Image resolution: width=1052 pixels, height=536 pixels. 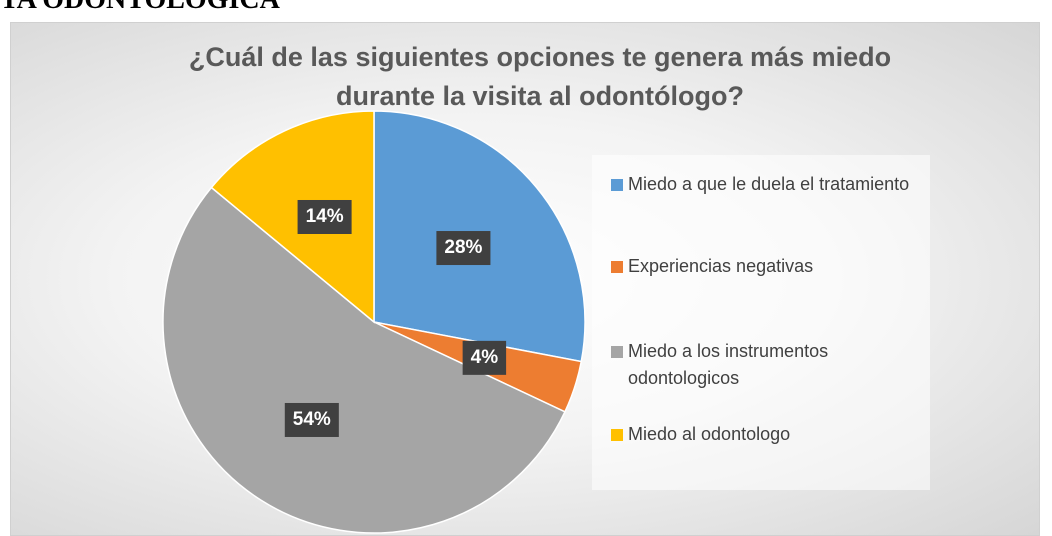 I want to click on data-label: 54%, so click(x=311, y=419).